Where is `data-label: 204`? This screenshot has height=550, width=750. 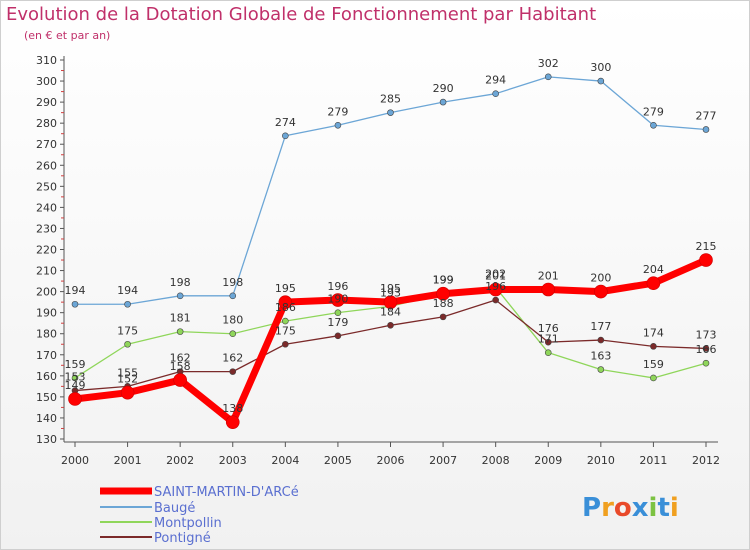 data-label: 204 is located at coordinates (653, 269).